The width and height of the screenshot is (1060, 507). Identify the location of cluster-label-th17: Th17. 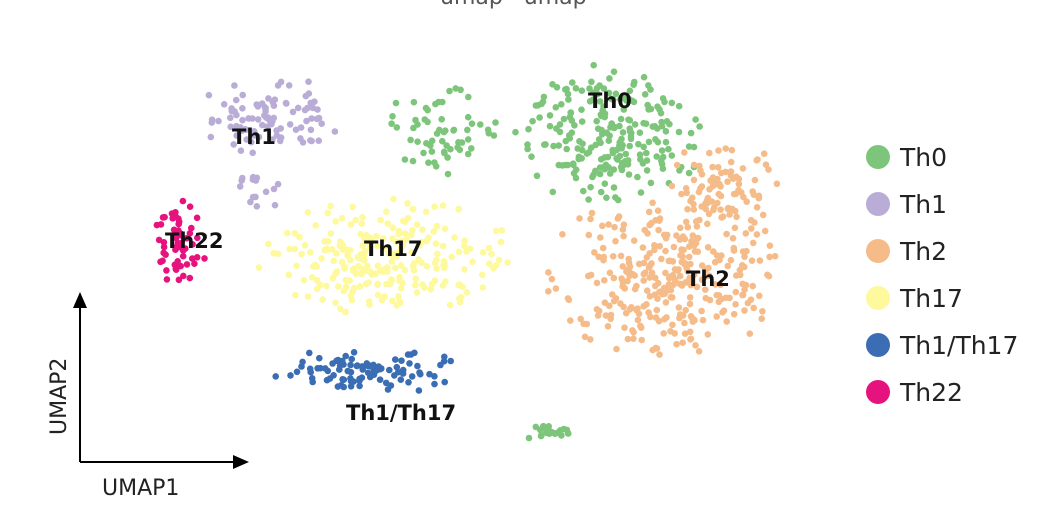
(393, 249).